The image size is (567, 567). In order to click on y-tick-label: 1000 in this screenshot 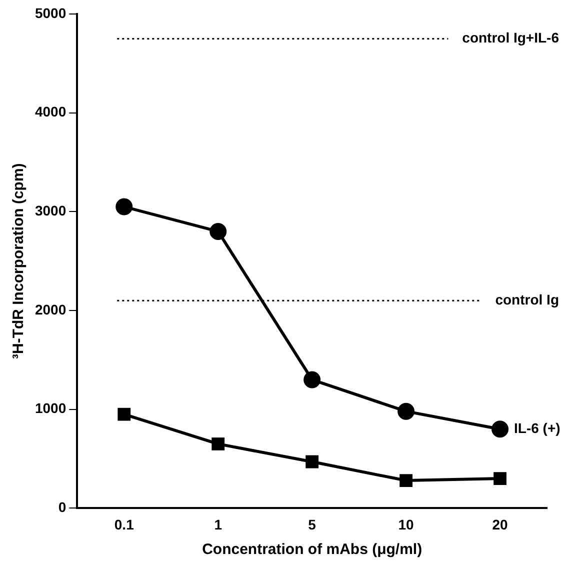, I will do `click(50, 408)`.